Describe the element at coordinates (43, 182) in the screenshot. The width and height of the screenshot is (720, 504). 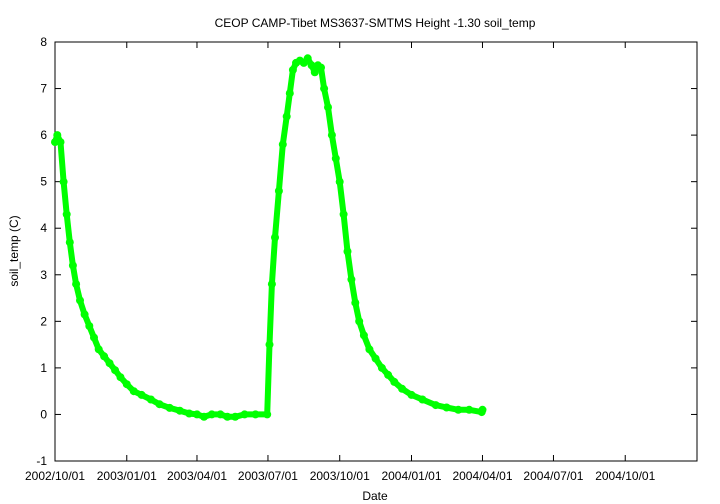
I see `y-tick-label: 5` at that location.